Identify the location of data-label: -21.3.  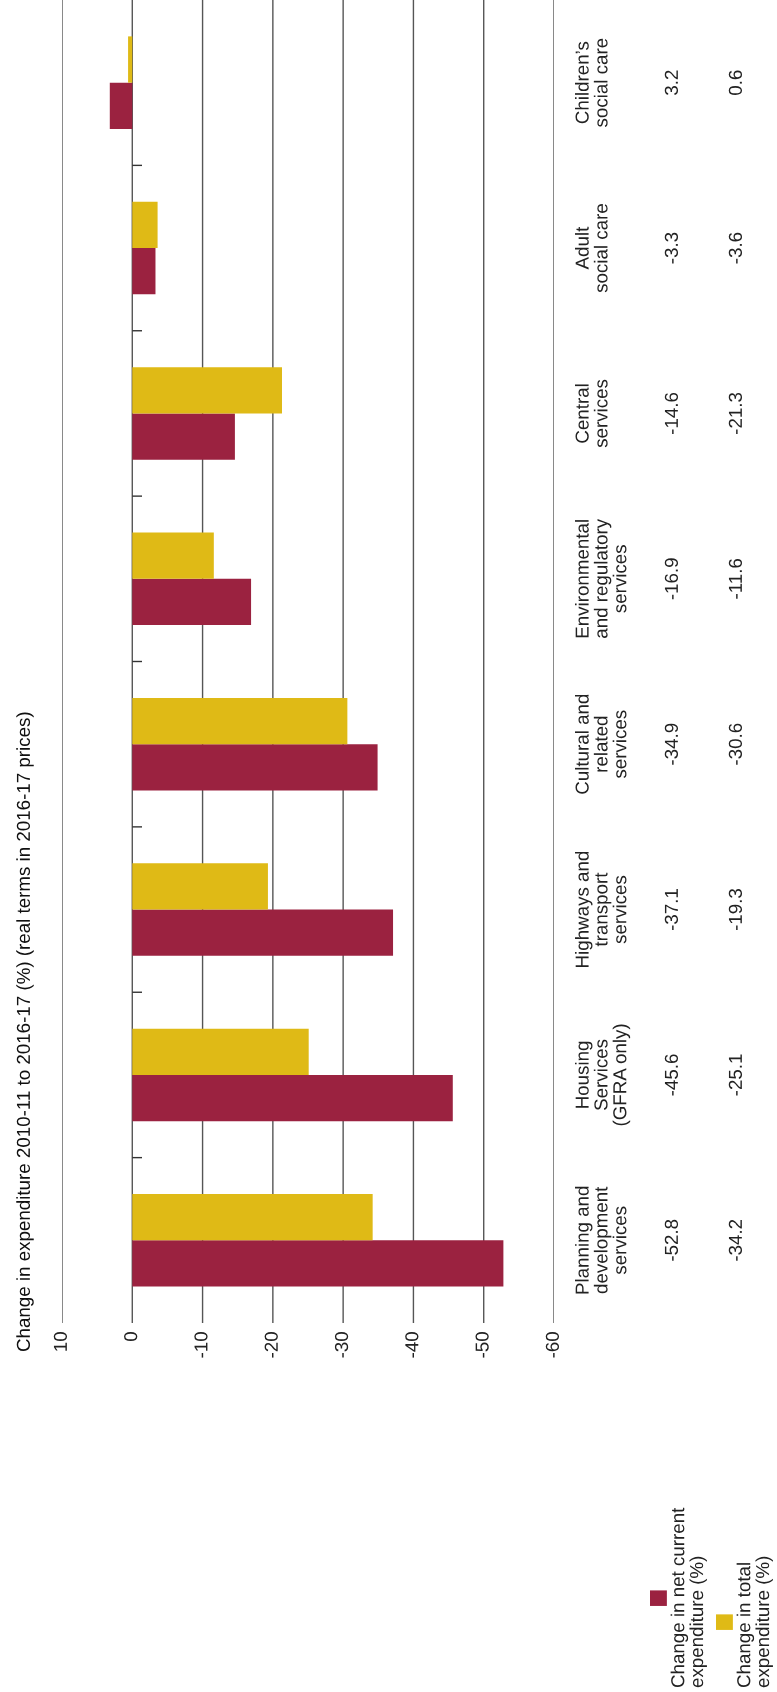
(735, 413).